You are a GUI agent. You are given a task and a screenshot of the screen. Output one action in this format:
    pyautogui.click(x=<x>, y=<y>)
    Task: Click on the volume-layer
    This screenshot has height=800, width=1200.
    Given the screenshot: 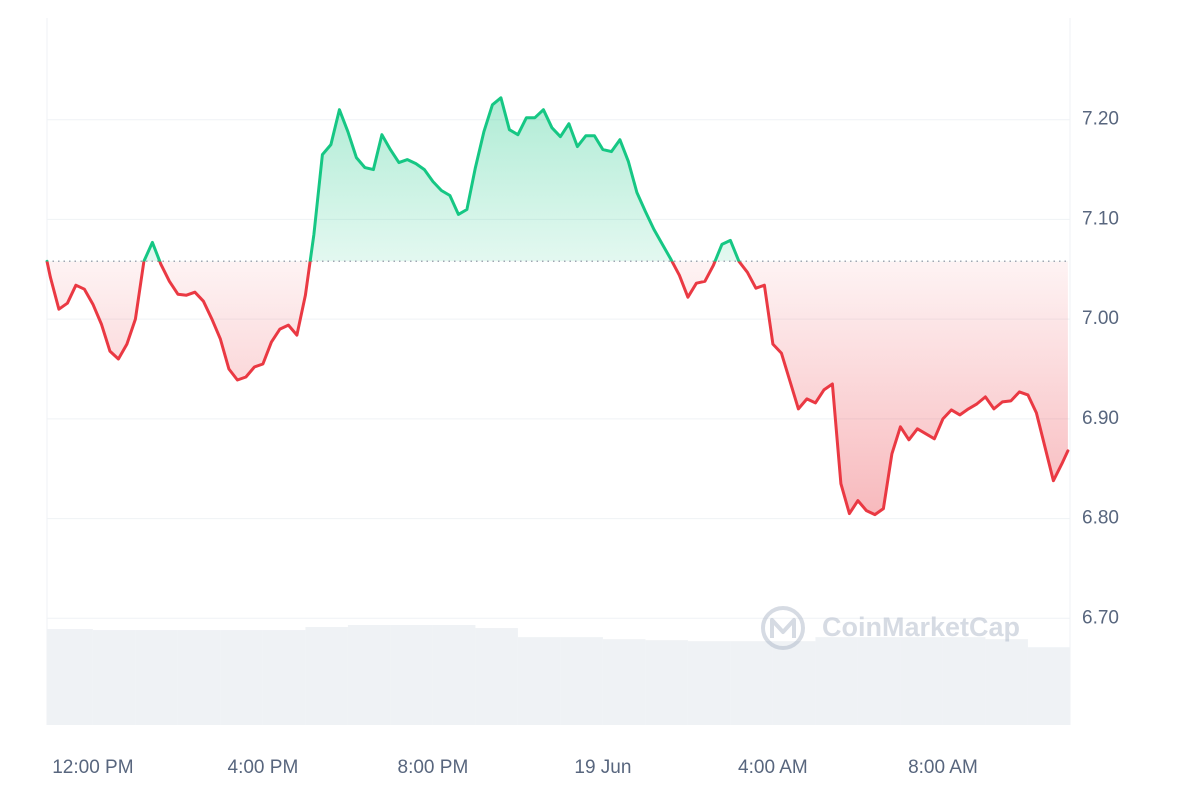 What is the action you would take?
    pyautogui.click(x=558, y=675)
    